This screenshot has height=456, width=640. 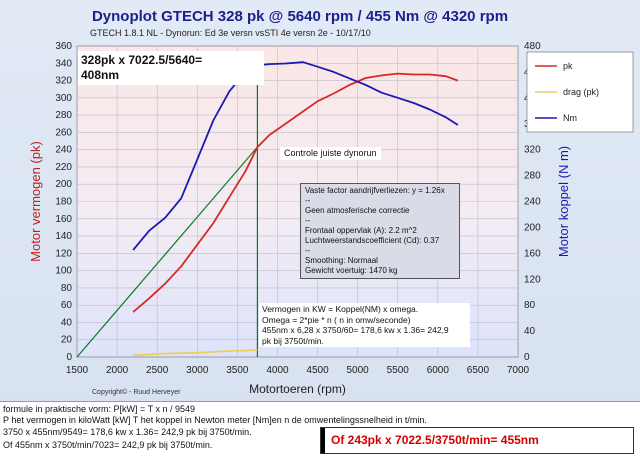 What do you see at coordinates (142, 60) in the screenshot?
I see `torque-calc-line-1: 328pk x 7022.5/5640=` at bounding box center [142, 60].